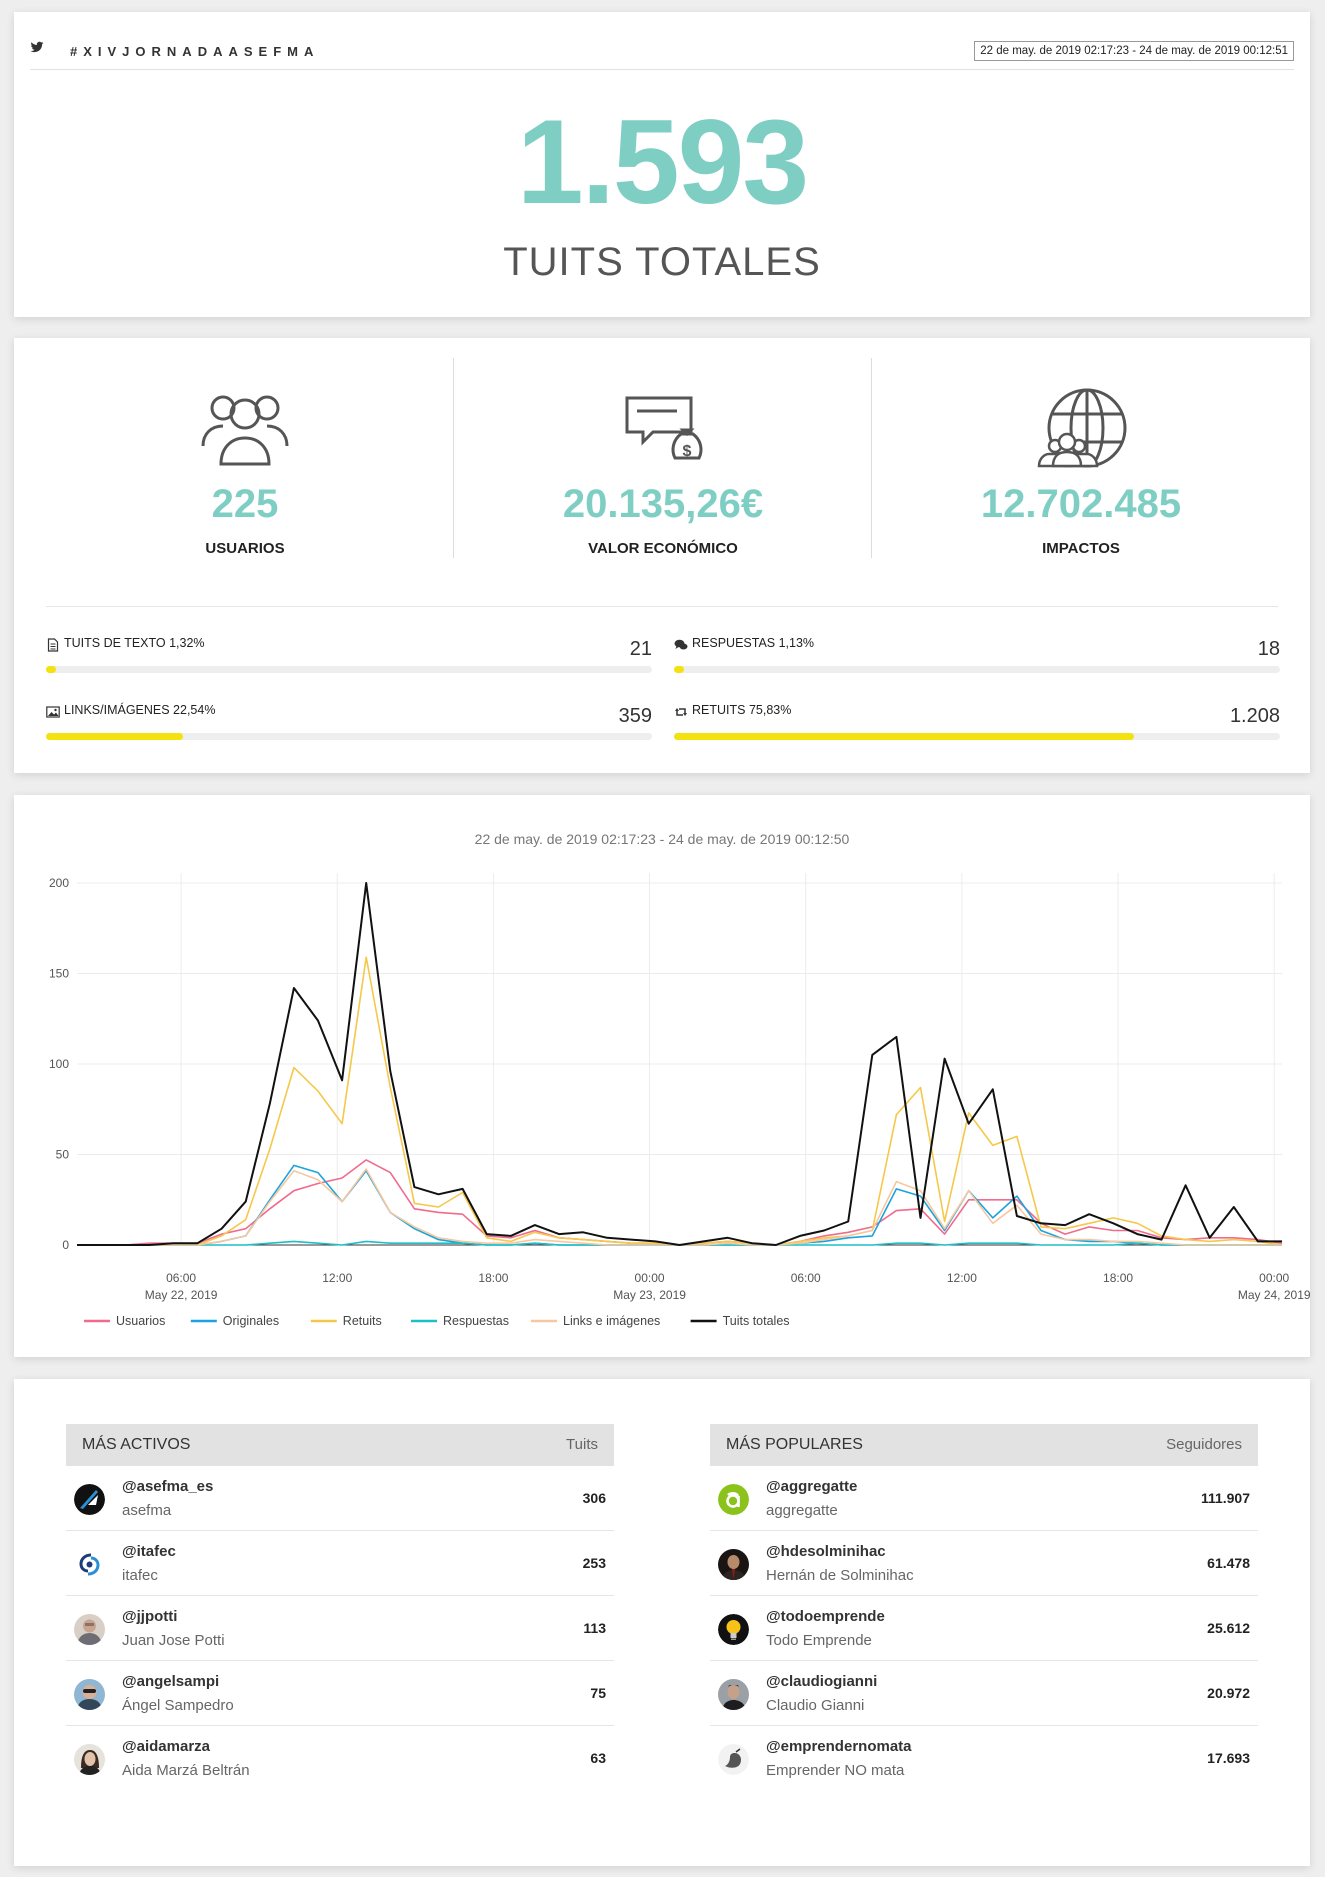 This screenshot has height=1877, width=1325. I want to click on table-title: MÁS ACTIVOS, so click(136, 1444).